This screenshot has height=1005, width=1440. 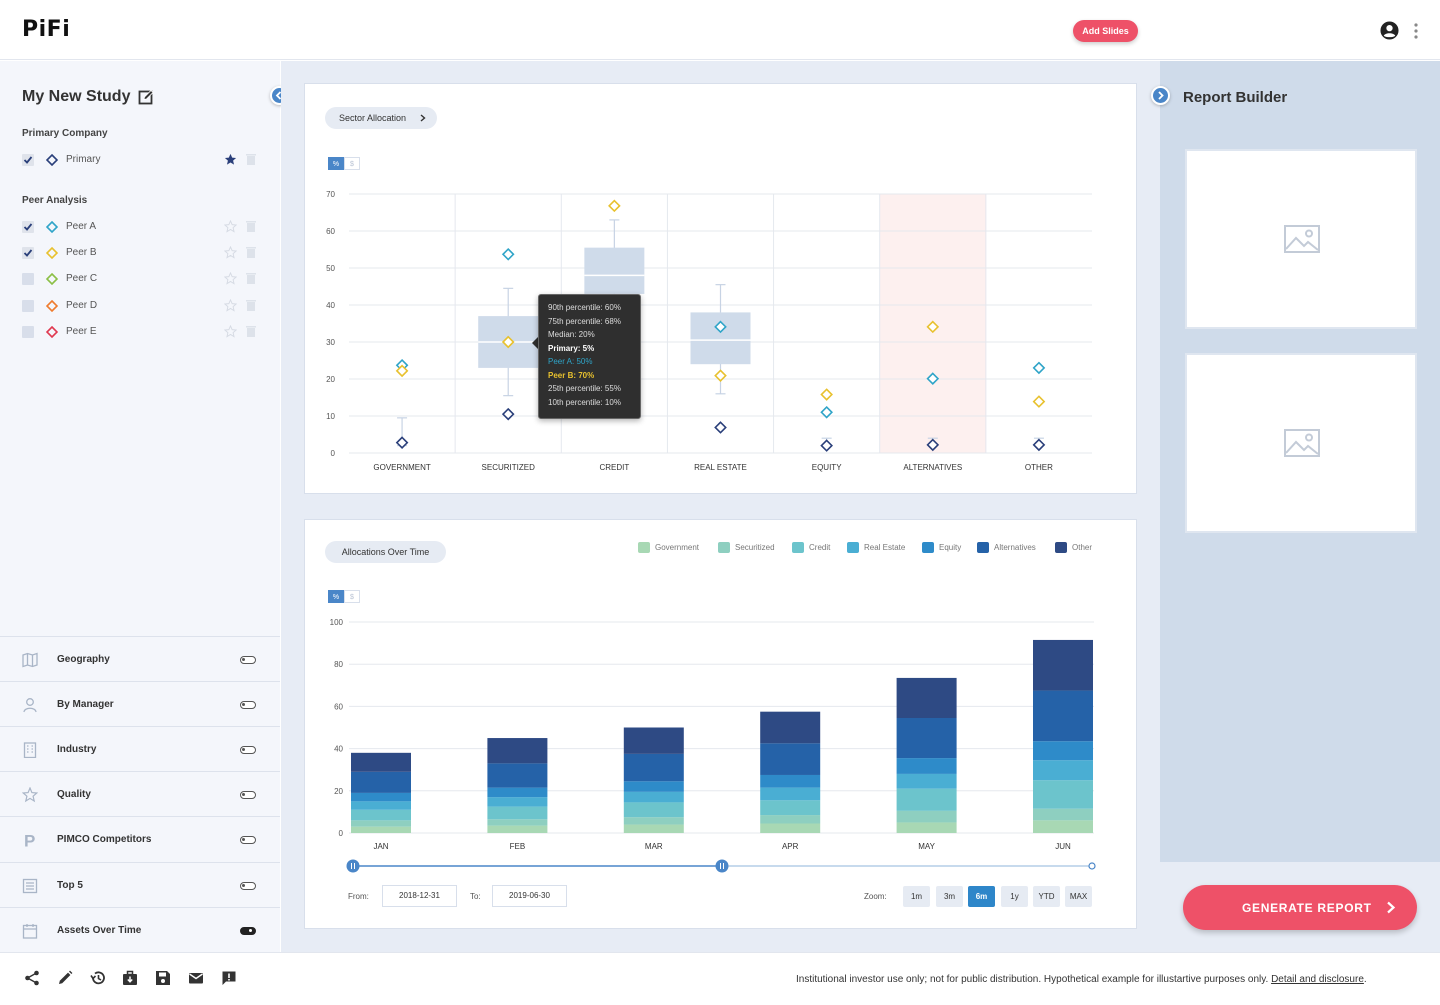 What do you see at coordinates (1160, 95) in the screenshot?
I see `collapse-right-panel-button` at bounding box center [1160, 95].